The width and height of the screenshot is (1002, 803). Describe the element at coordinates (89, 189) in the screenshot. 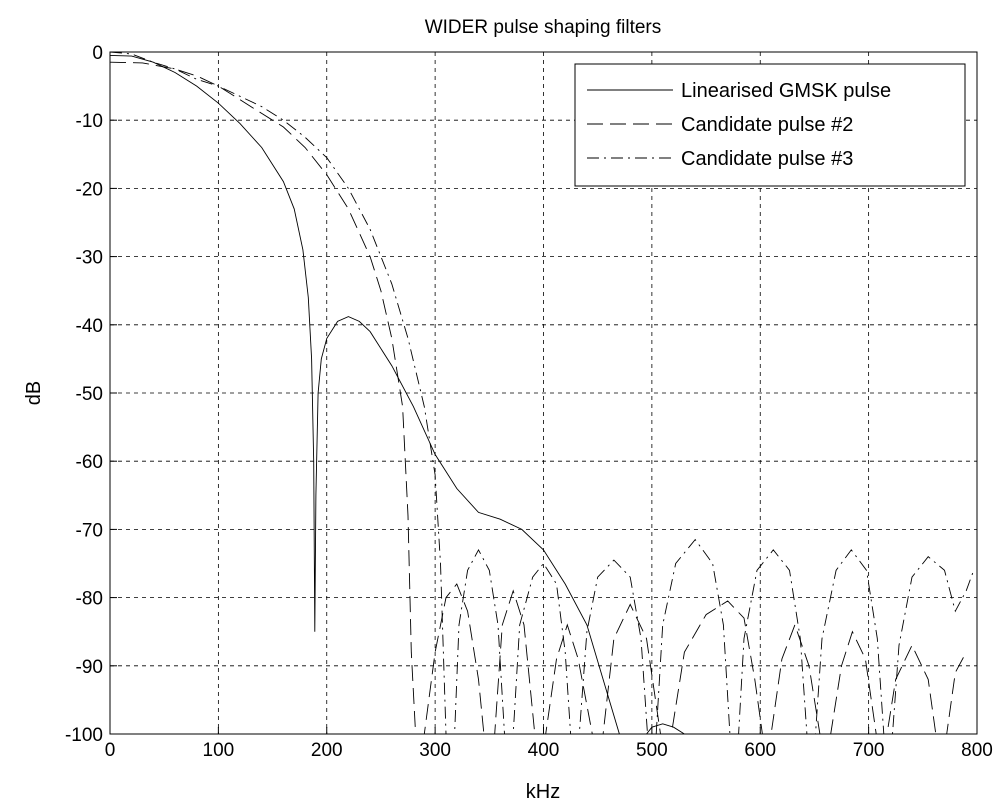

I see `y-tick-label: -20` at that location.